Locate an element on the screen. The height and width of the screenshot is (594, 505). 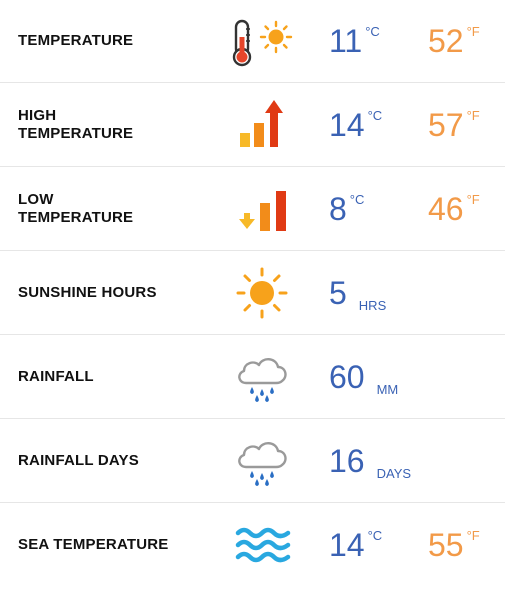
metric-value: 16 DAYS is located at coordinates (370, 461).